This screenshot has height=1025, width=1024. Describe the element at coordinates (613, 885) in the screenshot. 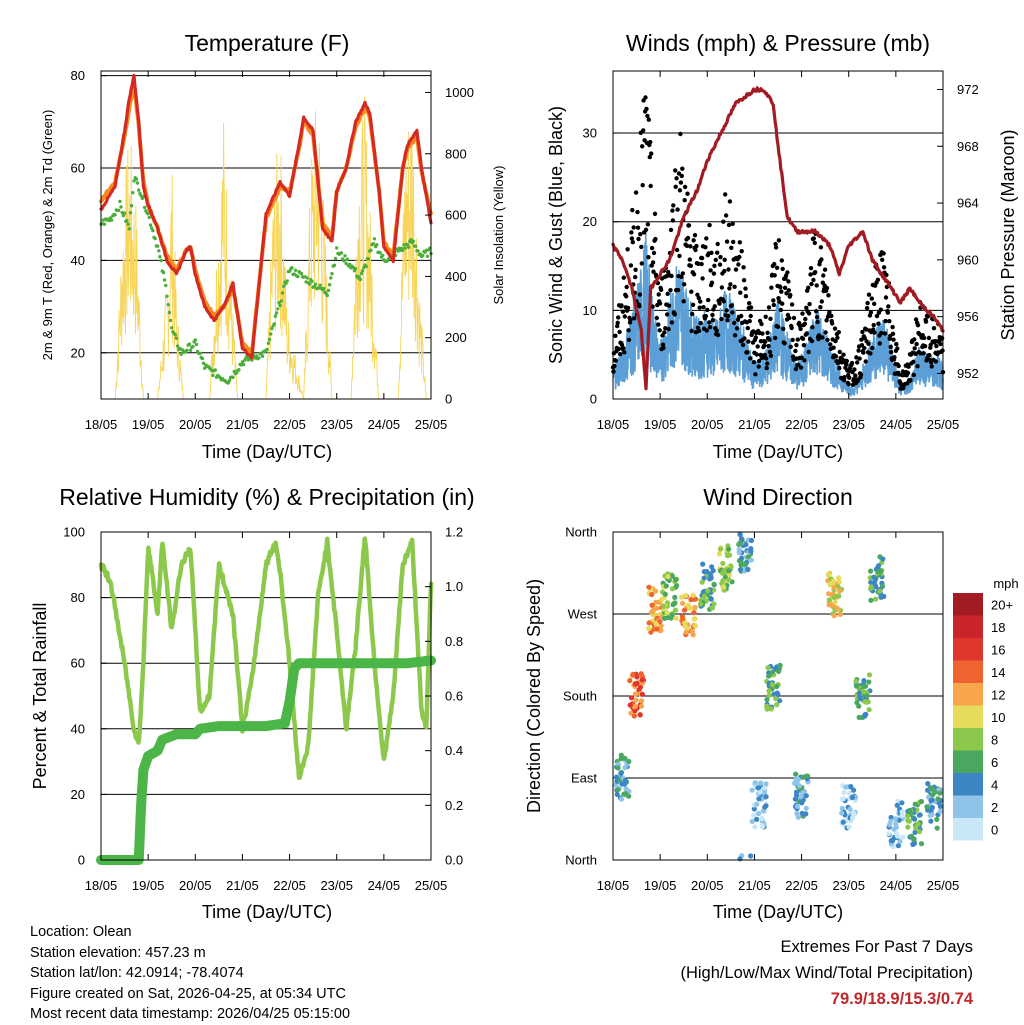

I see `x-tick-label: 18/05` at that location.